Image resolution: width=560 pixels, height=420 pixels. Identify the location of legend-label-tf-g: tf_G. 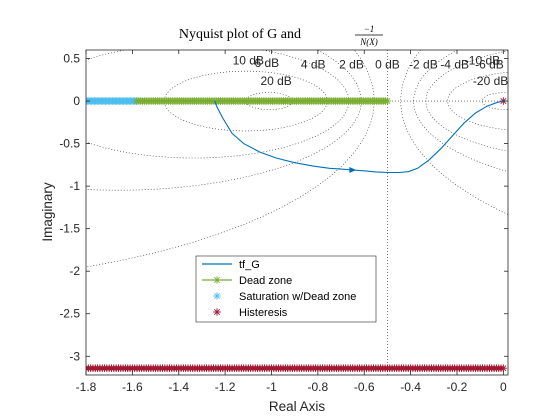
(249, 265).